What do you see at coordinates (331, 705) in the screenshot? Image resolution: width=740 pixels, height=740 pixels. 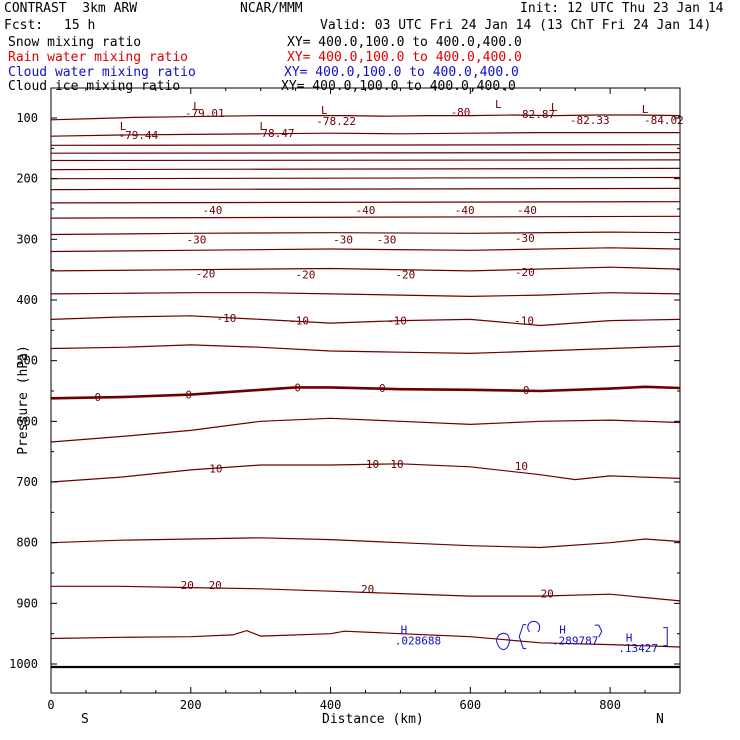 I see `x-tick-label: 400` at bounding box center [331, 705].